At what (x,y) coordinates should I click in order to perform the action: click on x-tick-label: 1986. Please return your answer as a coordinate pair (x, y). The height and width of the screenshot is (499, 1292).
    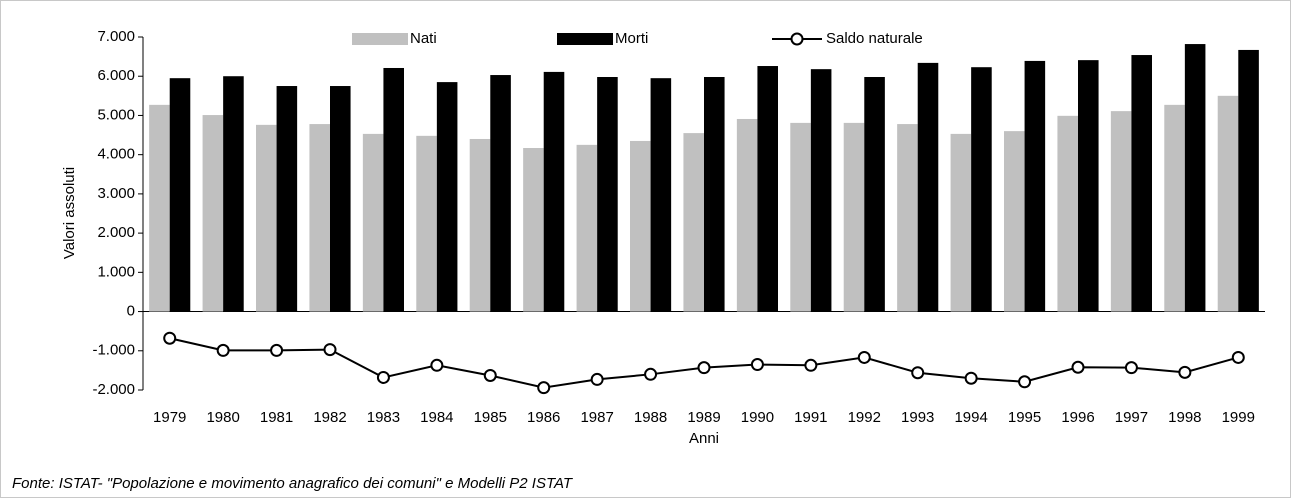
    Looking at the image, I should click on (543, 417).